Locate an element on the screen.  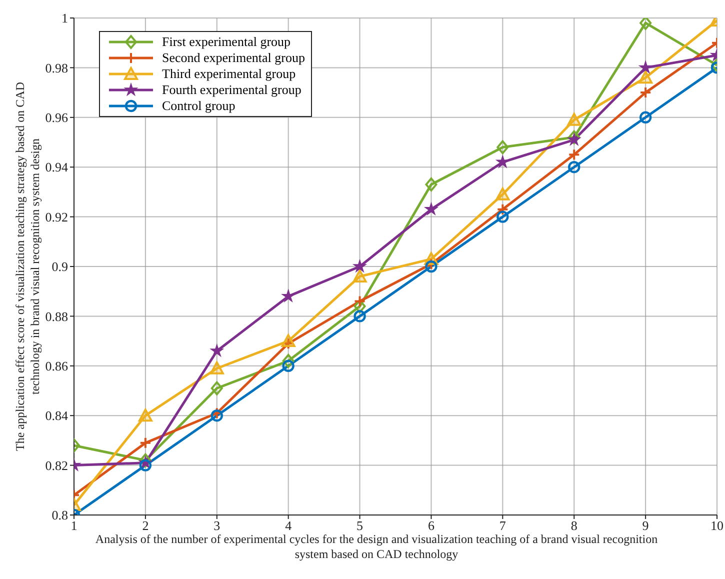
x-tick-label: 7 is located at coordinates (502, 526).